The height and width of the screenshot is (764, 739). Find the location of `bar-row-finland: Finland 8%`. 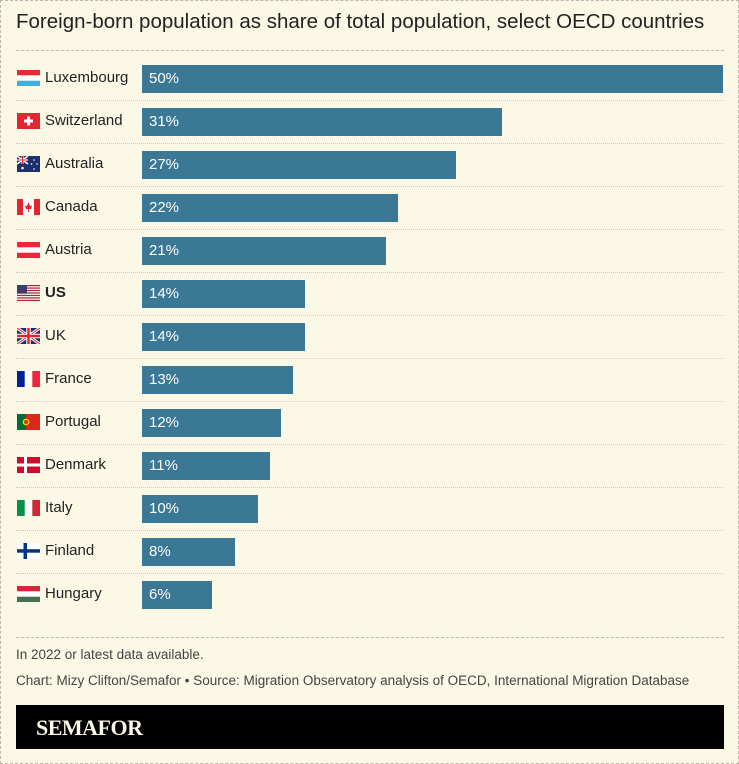

bar-row-finland: Finland 8% is located at coordinates (370, 552).